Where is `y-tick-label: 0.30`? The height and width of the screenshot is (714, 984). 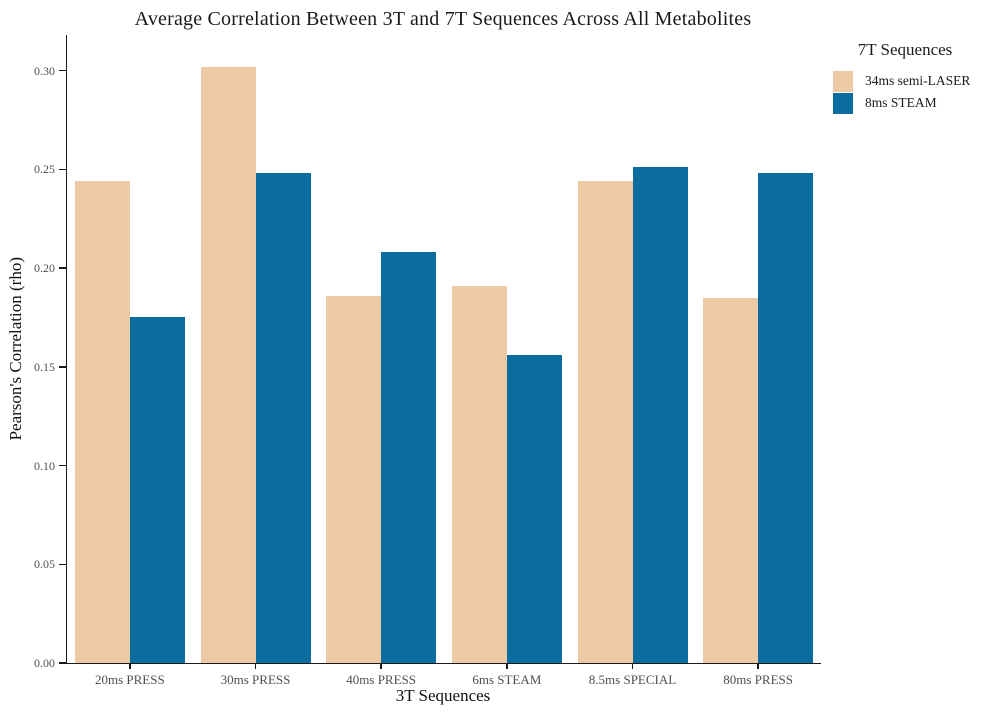
y-tick-label: 0.30 is located at coordinates (44, 70).